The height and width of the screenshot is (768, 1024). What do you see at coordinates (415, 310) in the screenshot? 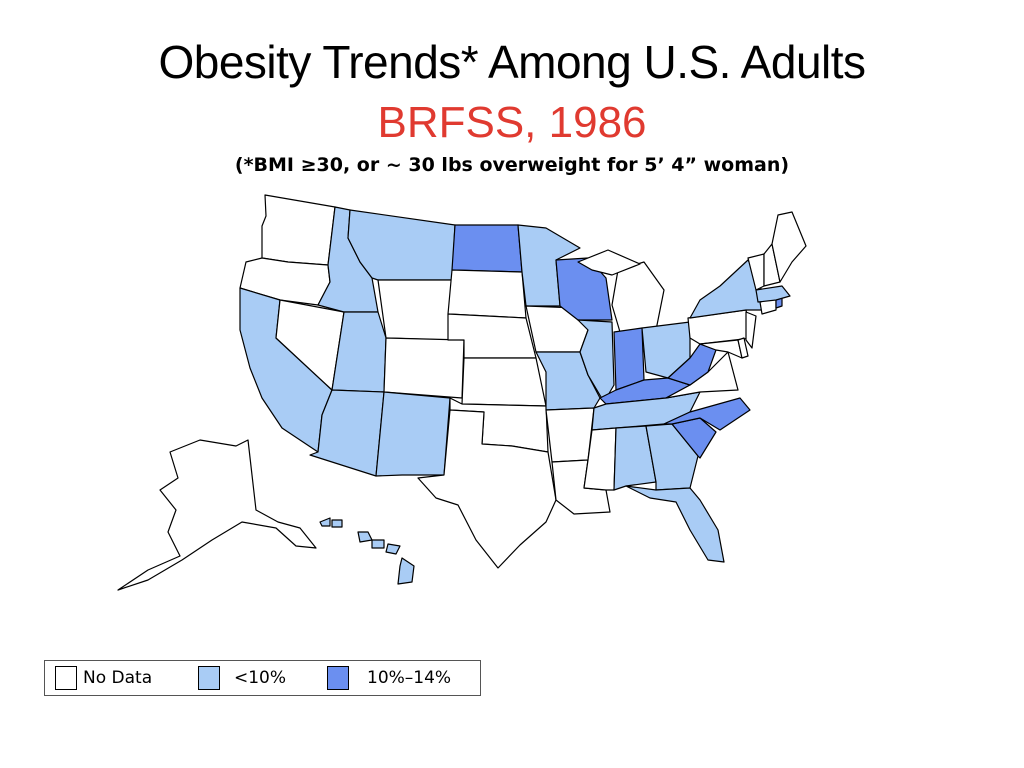
I see `state-wyoming` at bounding box center [415, 310].